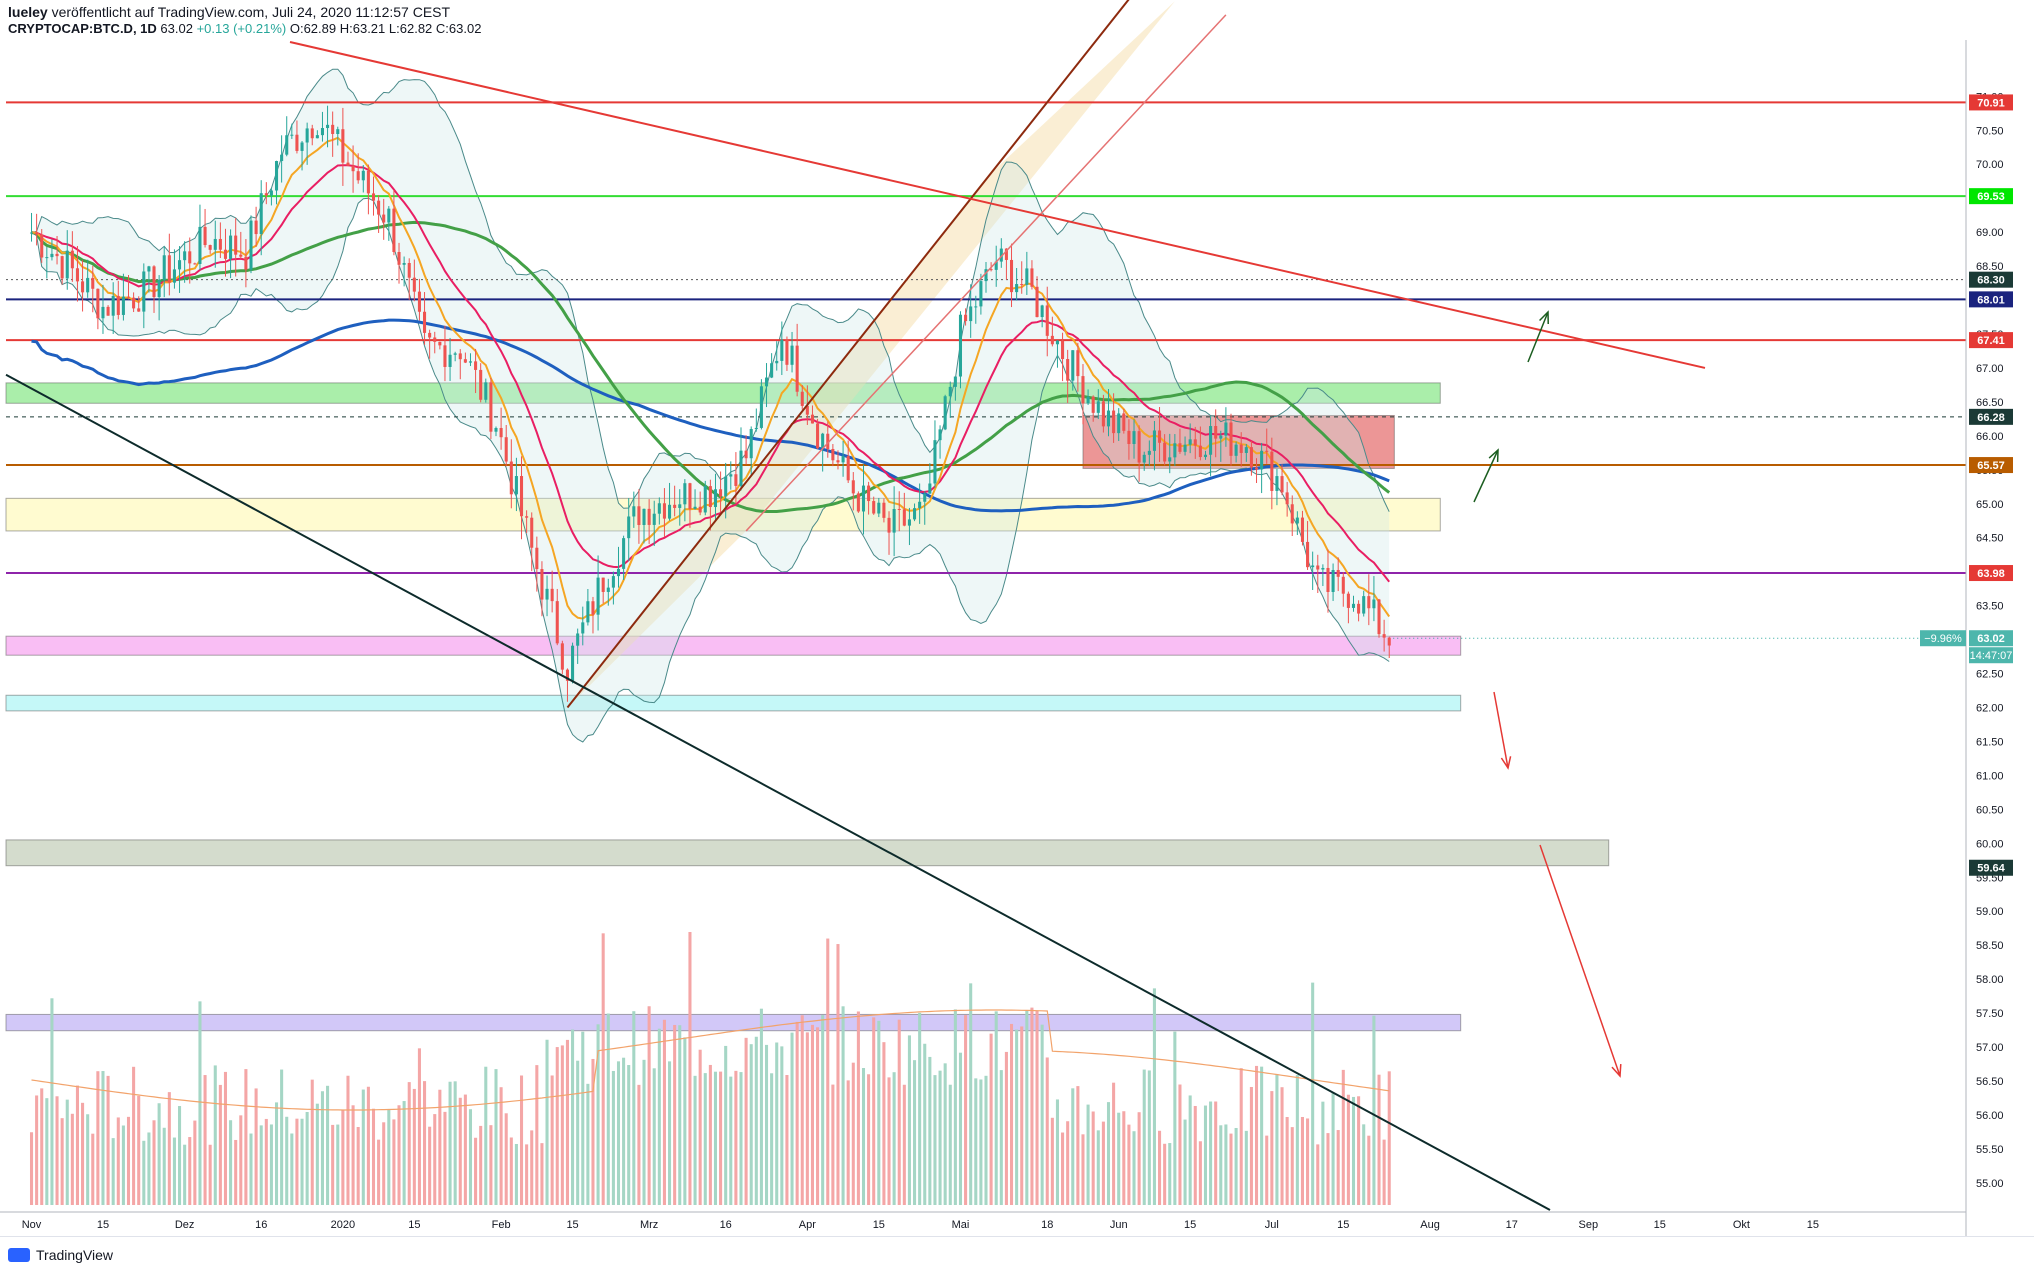  I want to click on y-tick-label: 60.50, so click(1990, 810).